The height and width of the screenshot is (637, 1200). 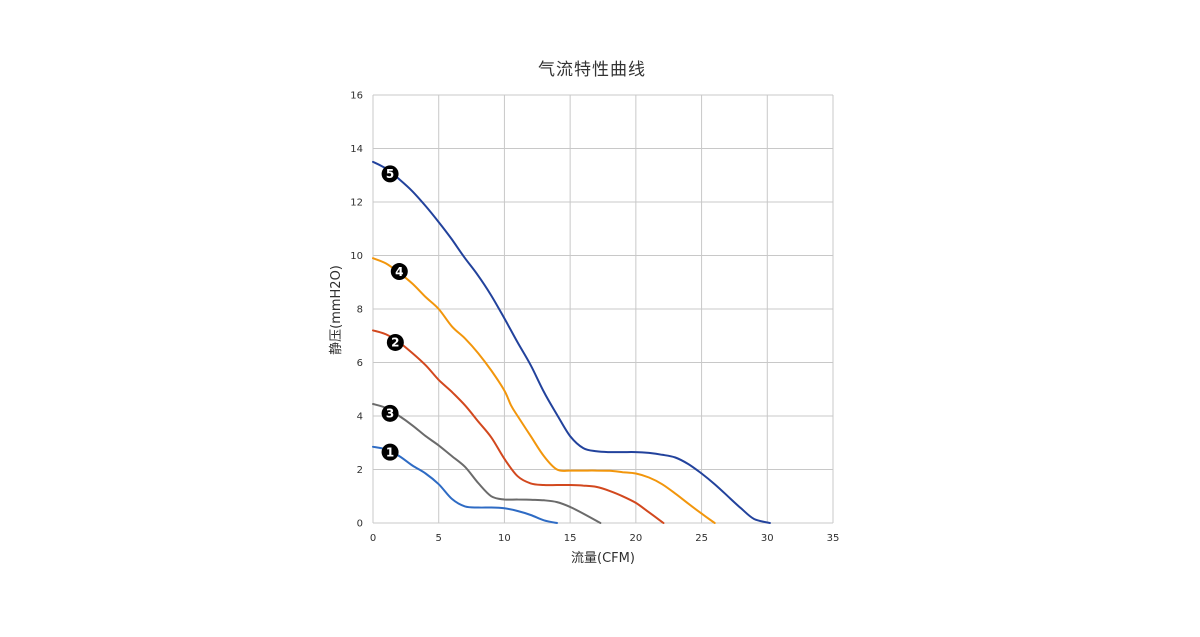 I want to click on x-tick-label: 5, so click(x=439, y=538).